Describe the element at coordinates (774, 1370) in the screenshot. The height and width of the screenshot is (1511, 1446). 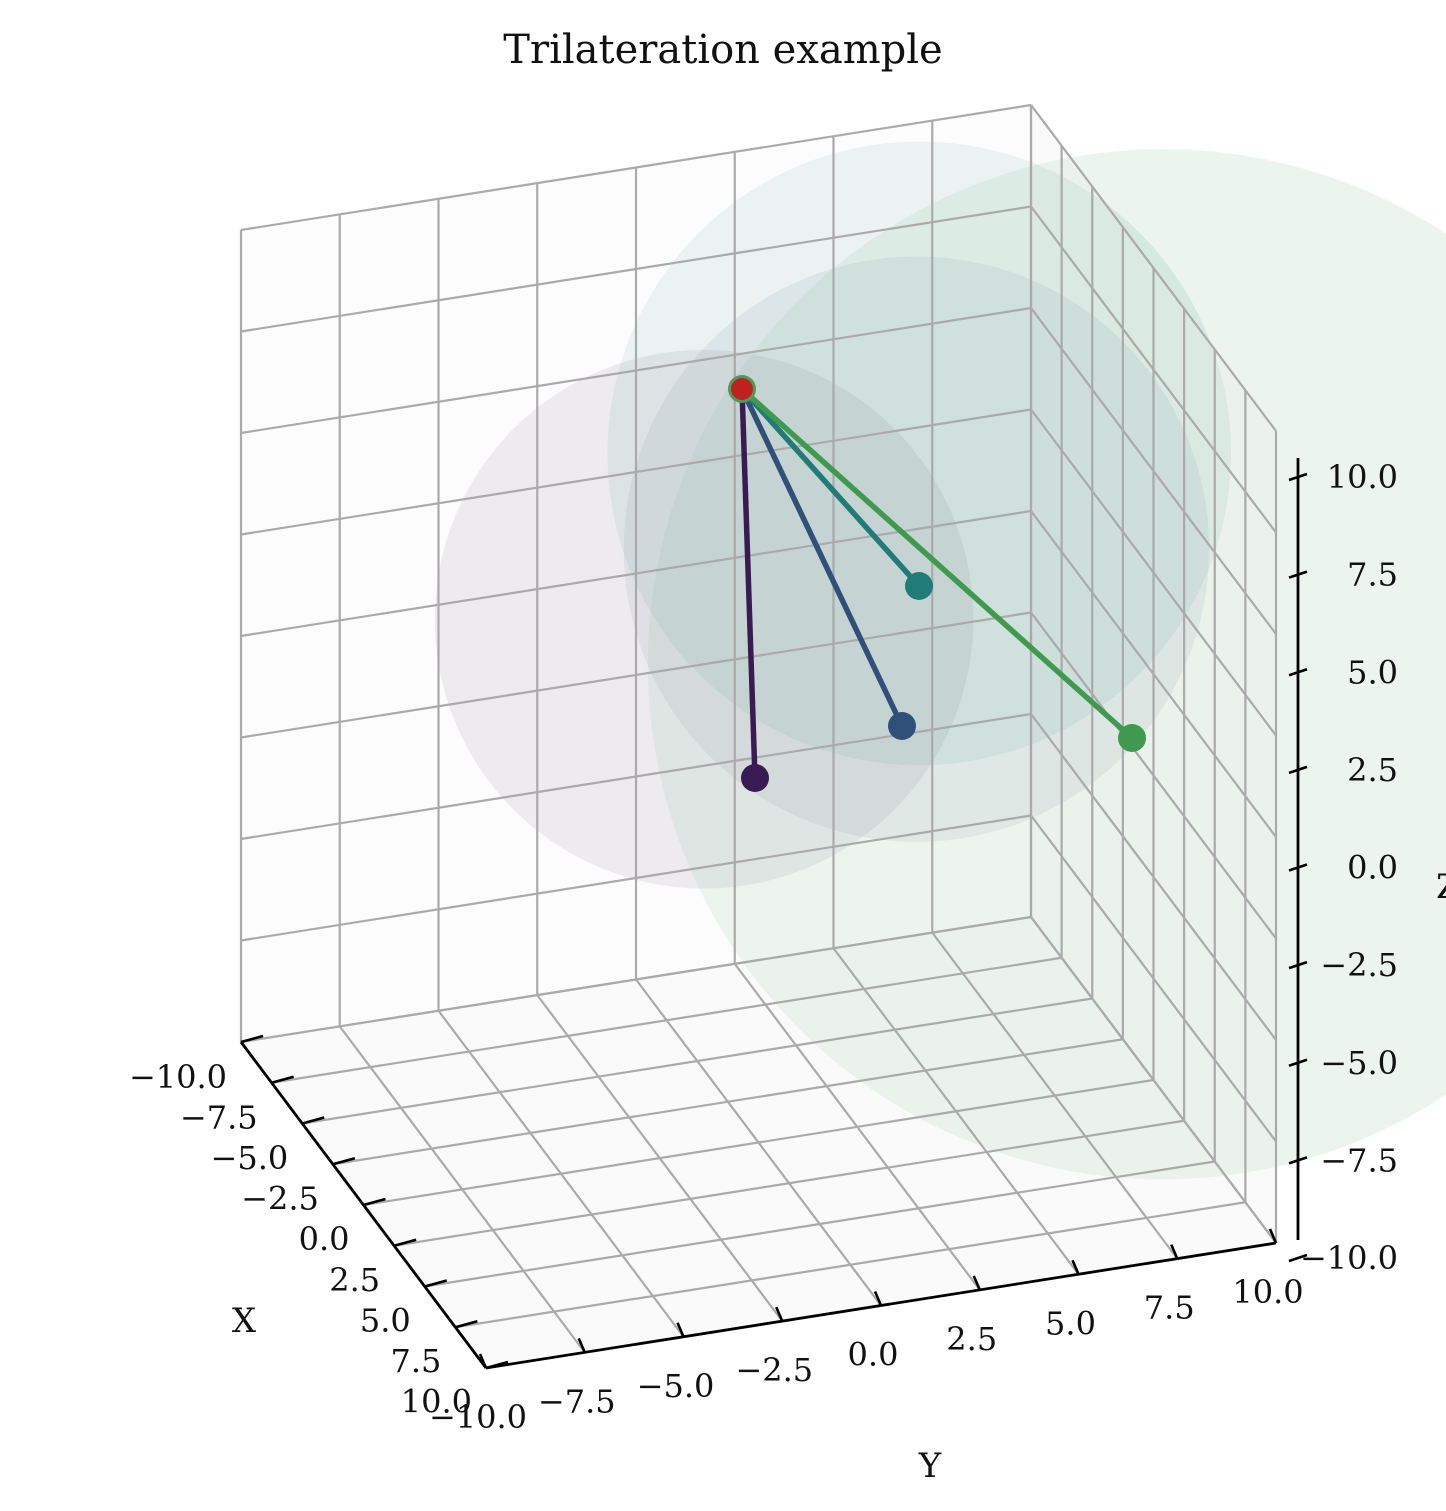
I see `y-tick-label: −2.5` at that location.